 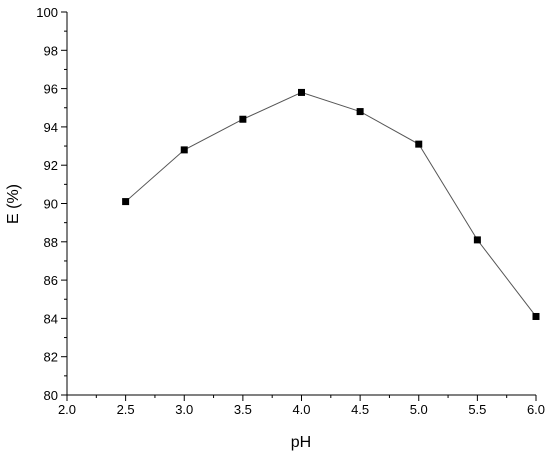 What do you see at coordinates (51, 357) in the screenshot?
I see `y-tick-label: 82` at bounding box center [51, 357].